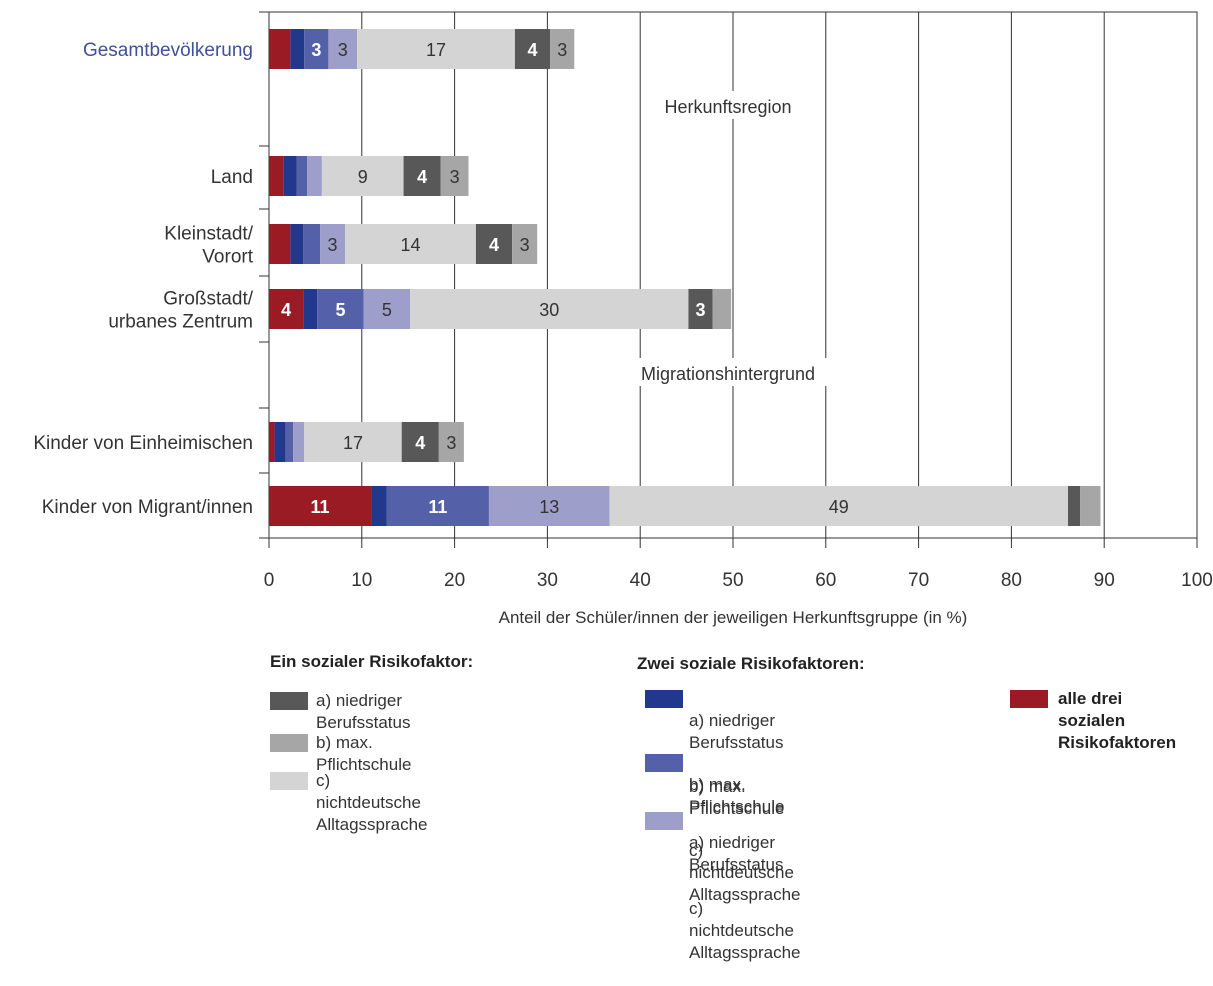 The height and width of the screenshot is (986, 1213). Describe the element at coordinates (1104, 580) in the screenshot. I see `x-tick-label-90: 90` at that location.